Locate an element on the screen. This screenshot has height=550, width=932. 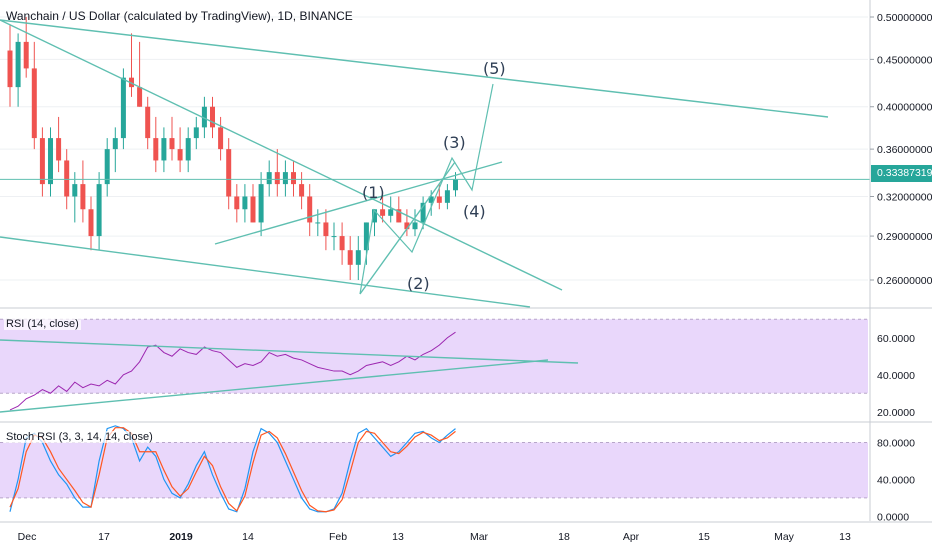
x-tick-label: 15 is located at coordinates (704, 537).